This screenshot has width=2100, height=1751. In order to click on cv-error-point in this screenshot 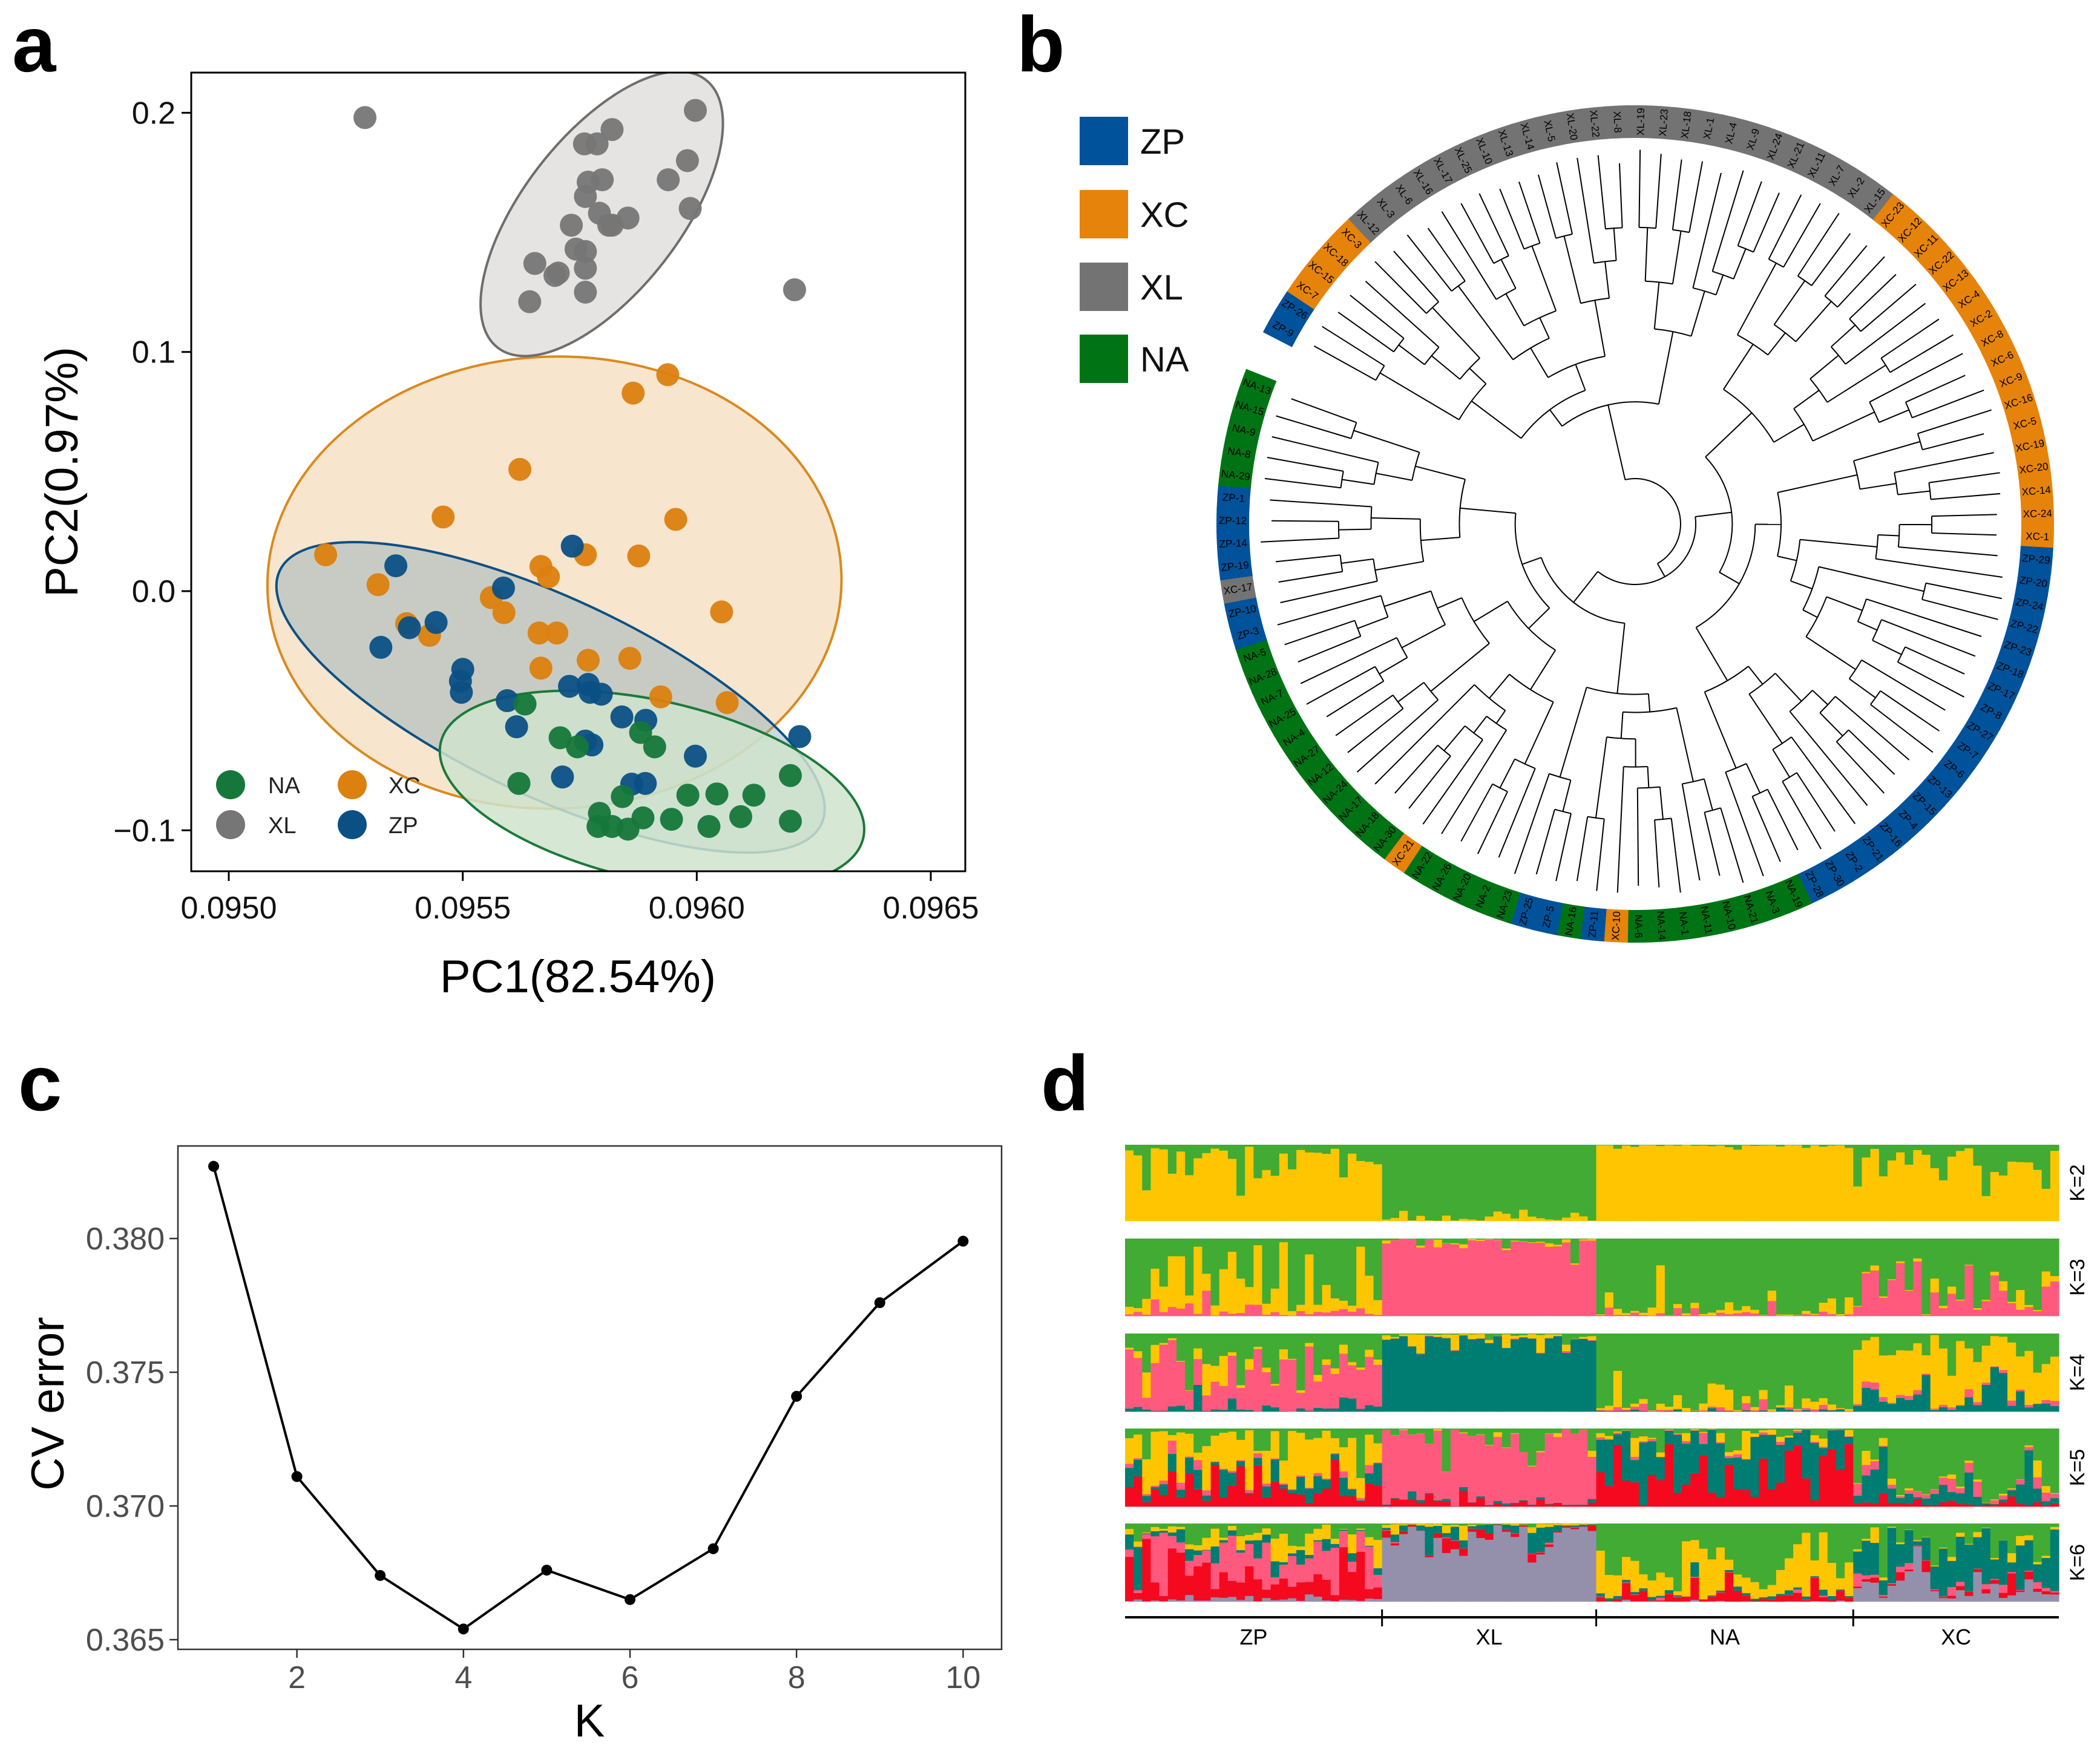, I will do `click(463, 1629)`.